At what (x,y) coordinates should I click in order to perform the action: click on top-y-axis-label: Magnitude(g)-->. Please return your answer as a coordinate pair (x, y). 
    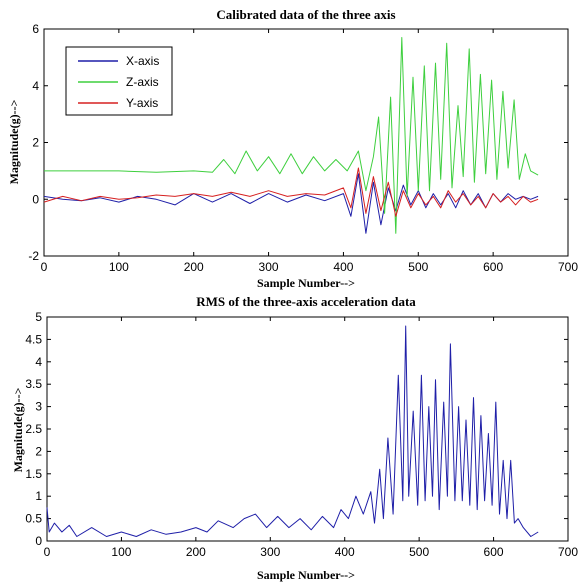
    Looking at the image, I should click on (14, 141).